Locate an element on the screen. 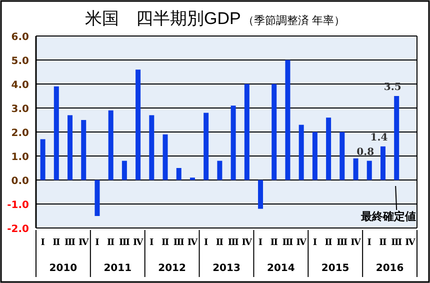 The height and width of the screenshot is (283, 430). y-tick-label: -2.0 is located at coordinates (18, 229).